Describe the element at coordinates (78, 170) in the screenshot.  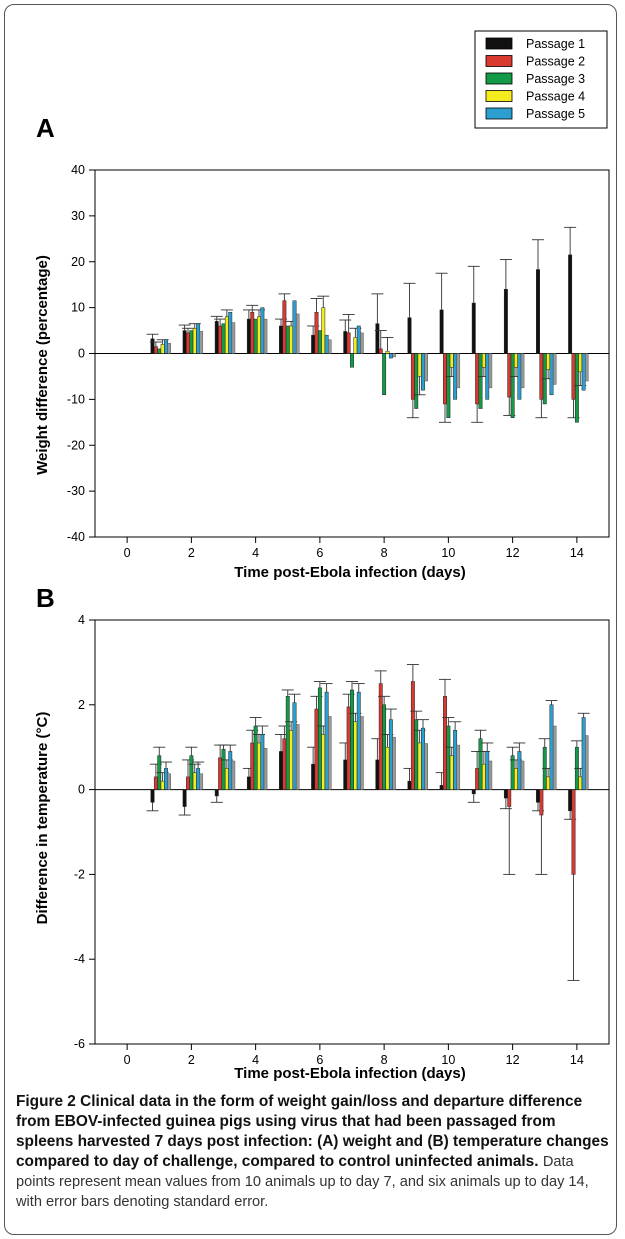
I see `y-tick-label-a: 40` at that location.